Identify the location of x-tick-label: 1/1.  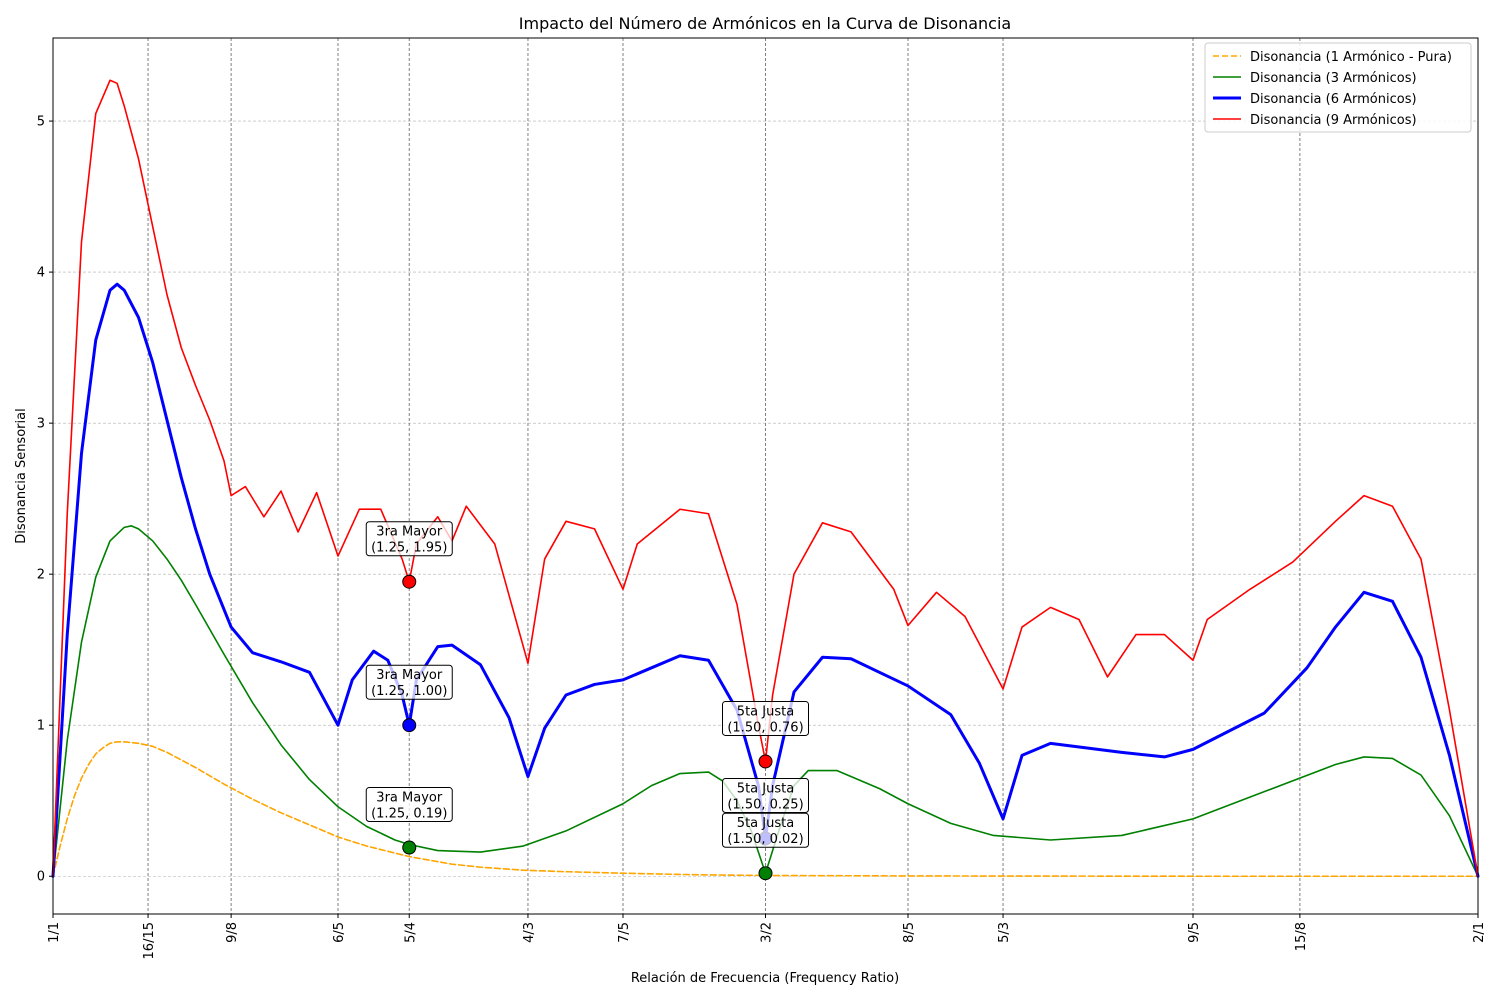
(54, 932).